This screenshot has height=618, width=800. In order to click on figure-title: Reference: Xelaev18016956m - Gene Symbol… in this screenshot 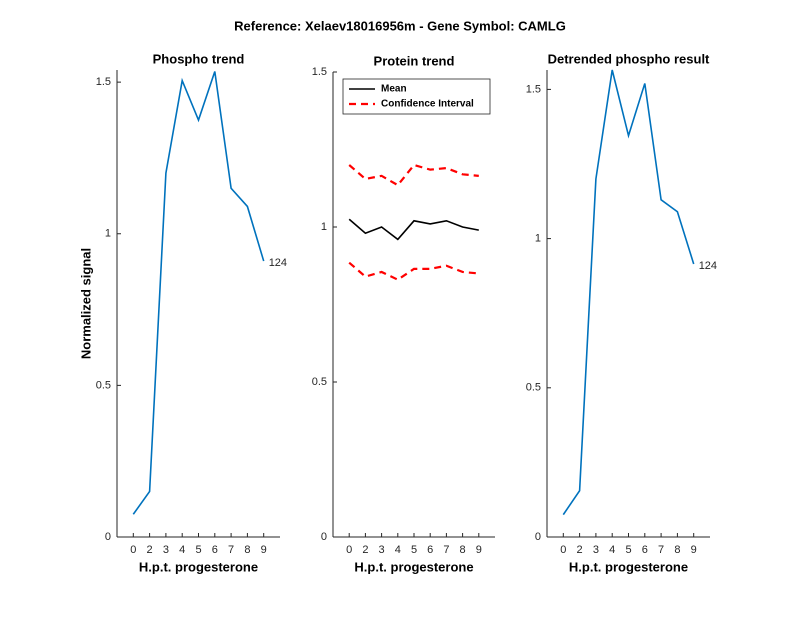, I will do `click(400, 25)`.